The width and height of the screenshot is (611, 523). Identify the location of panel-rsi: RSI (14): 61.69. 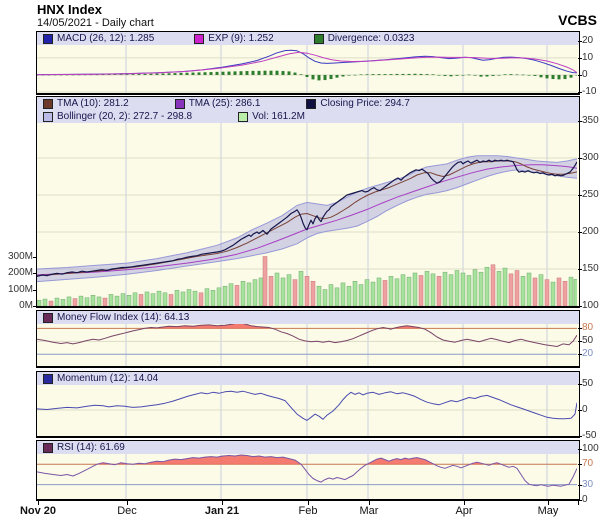
(308, 470).